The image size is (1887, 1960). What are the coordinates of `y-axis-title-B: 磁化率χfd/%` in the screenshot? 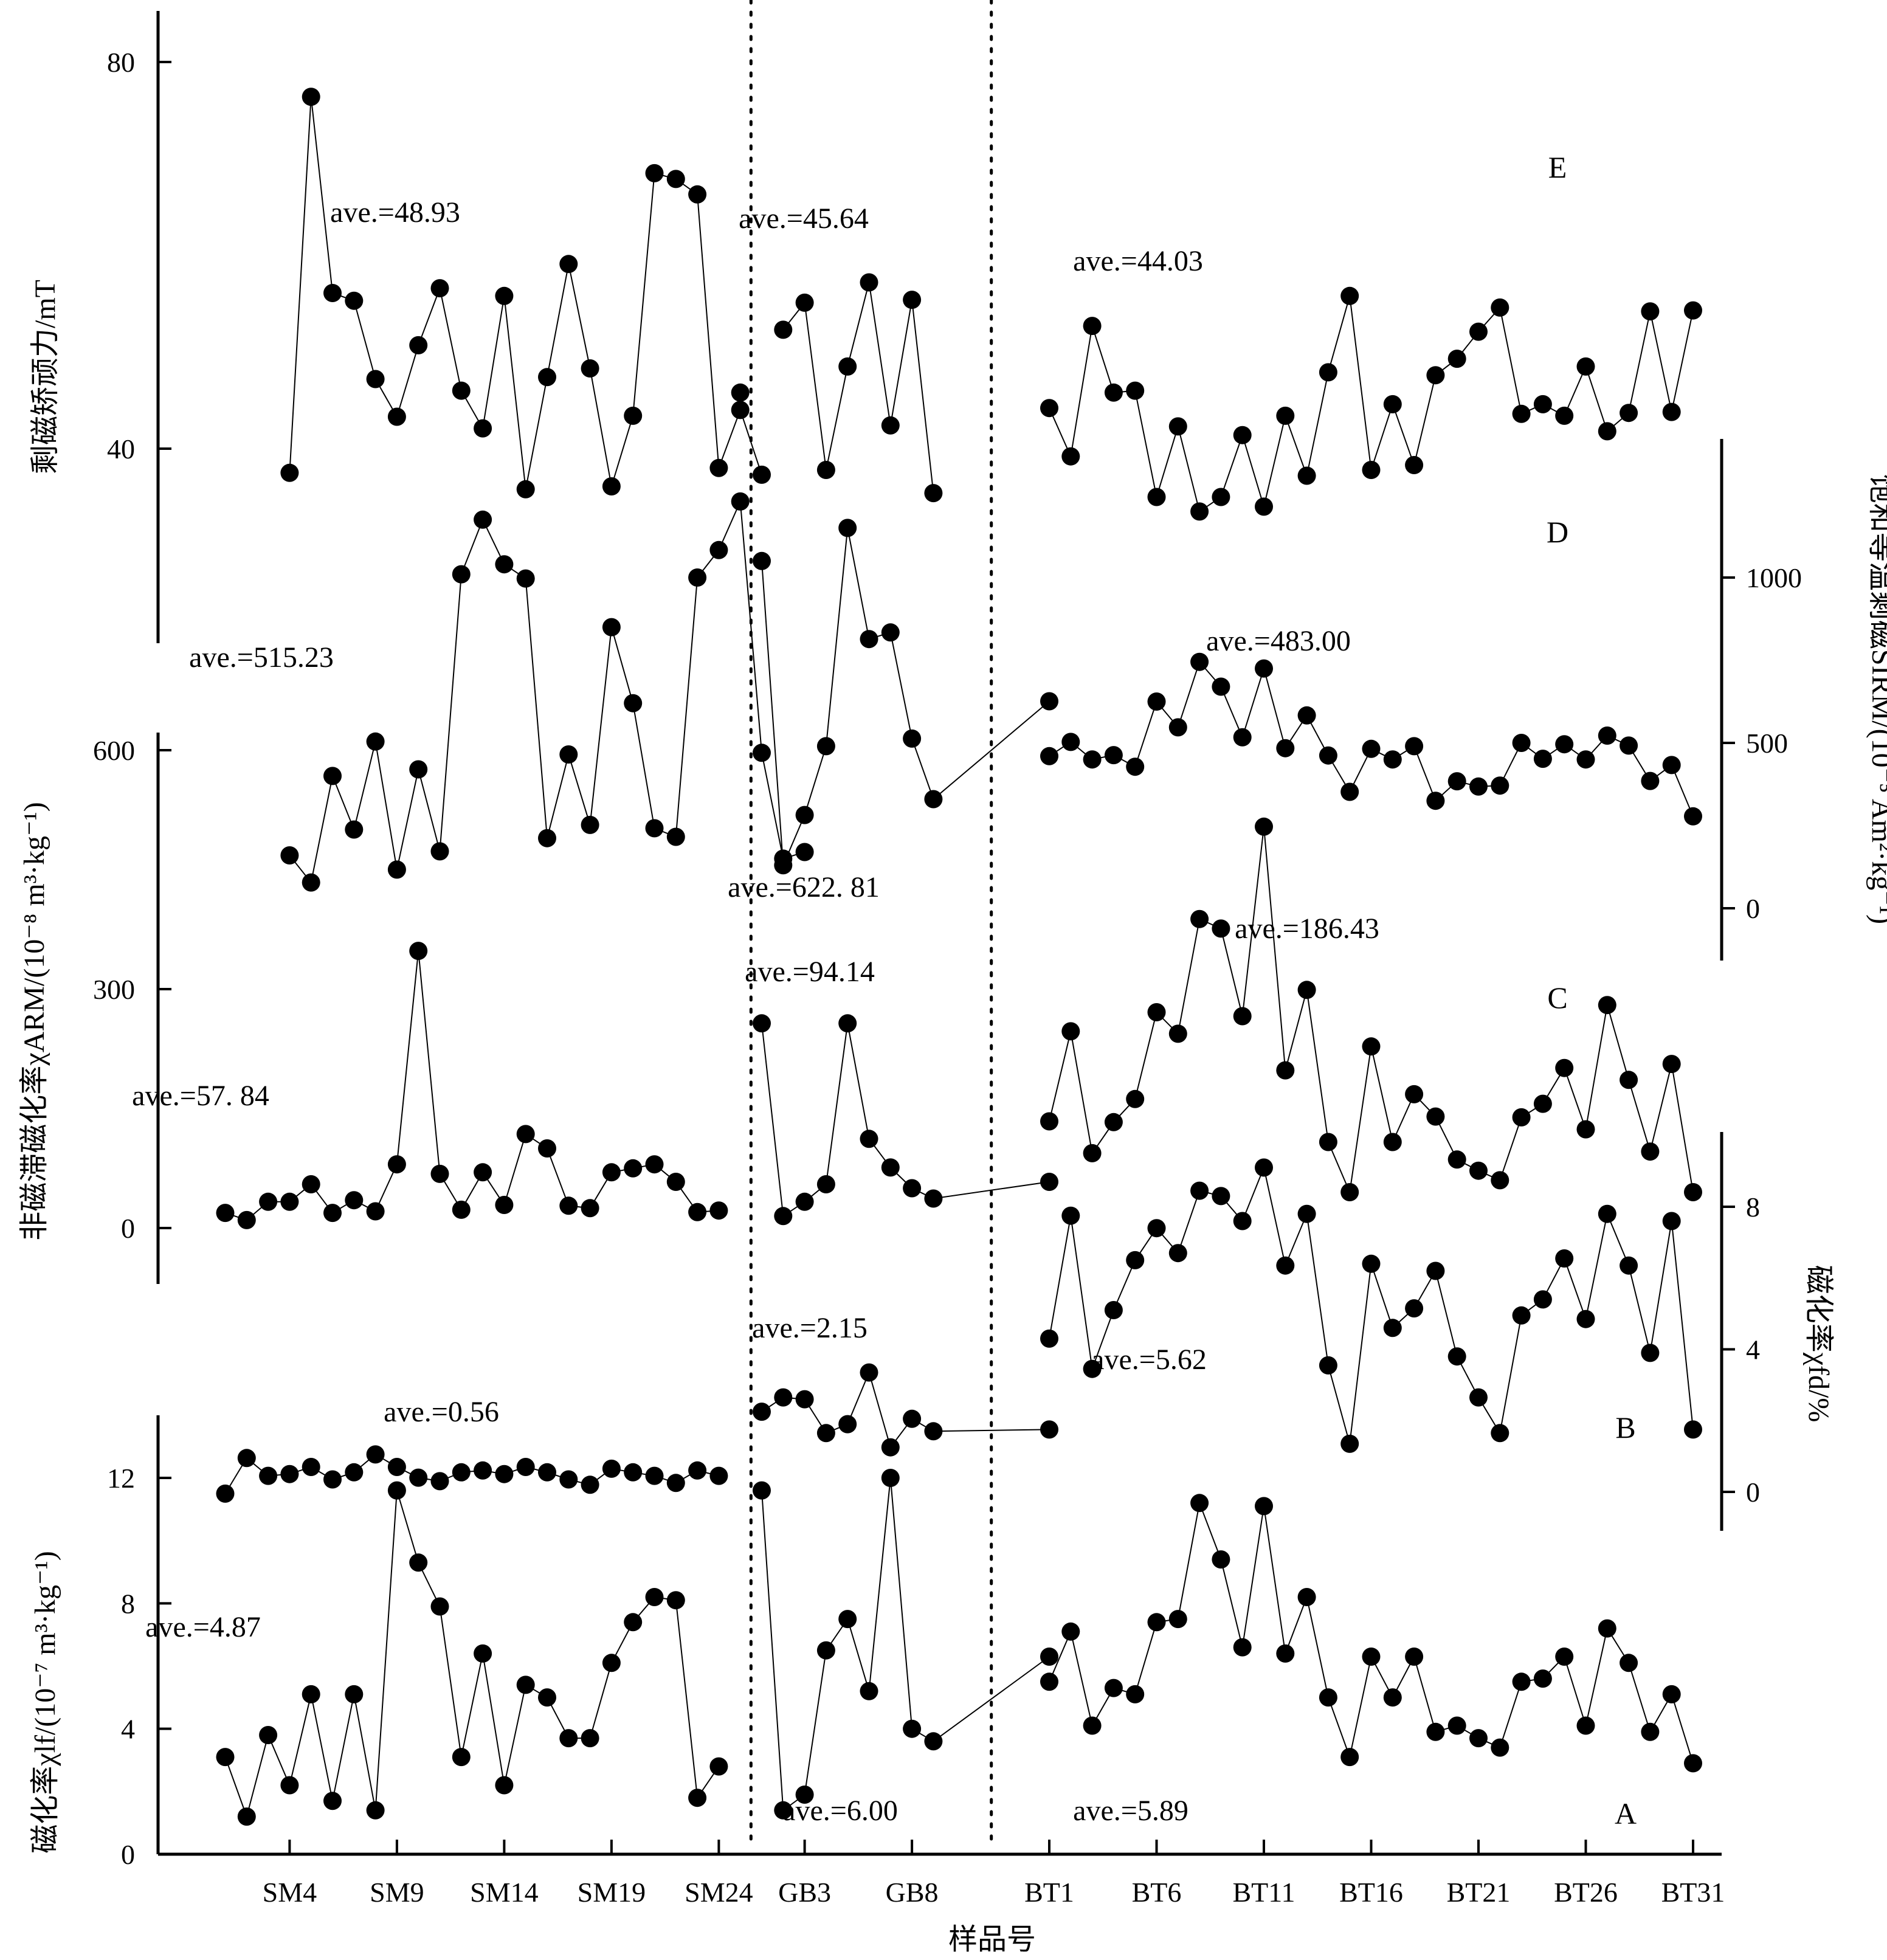 It's located at (1818, 1344).